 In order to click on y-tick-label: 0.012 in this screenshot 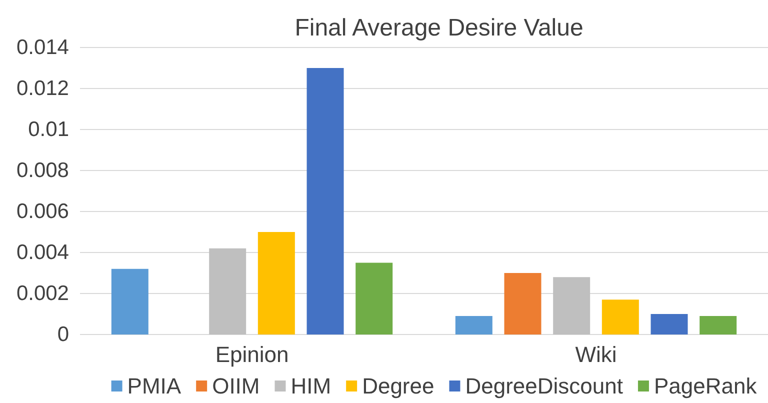, I will do `click(42, 88)`.